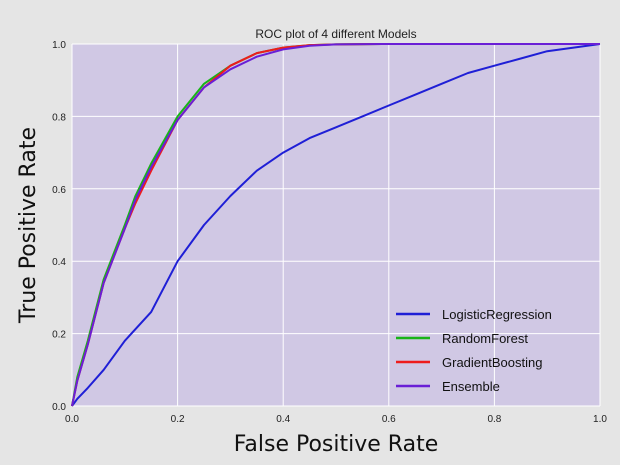 The height and width of the screenshot is (465, 620). I want to click on y-tick-label: 0.6, so click(59, 190).